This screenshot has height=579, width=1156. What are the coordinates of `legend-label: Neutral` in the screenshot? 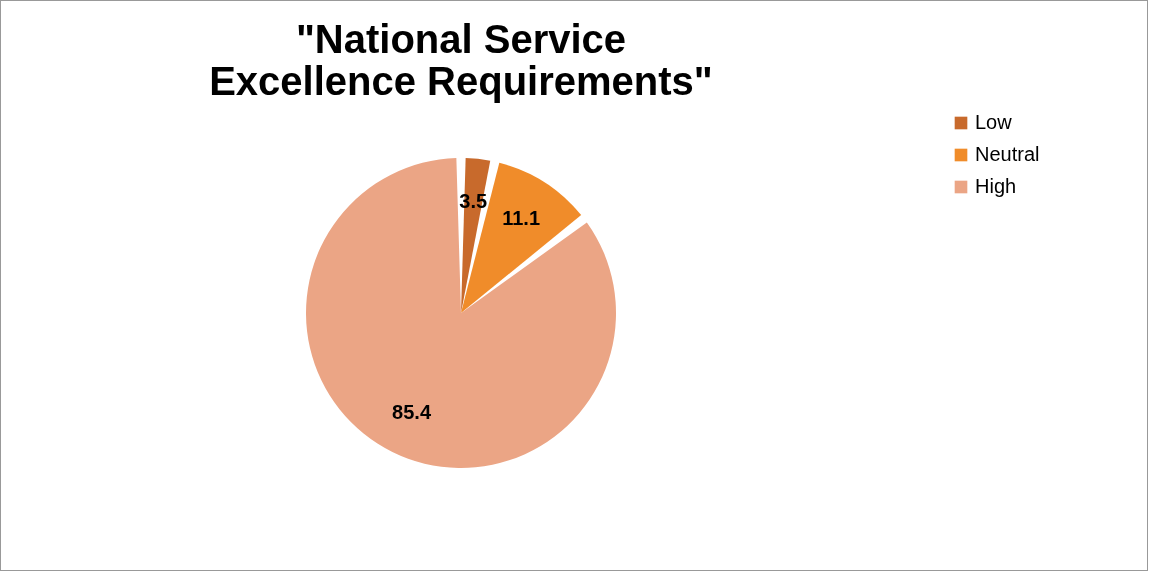 It's located at (1007, 154).